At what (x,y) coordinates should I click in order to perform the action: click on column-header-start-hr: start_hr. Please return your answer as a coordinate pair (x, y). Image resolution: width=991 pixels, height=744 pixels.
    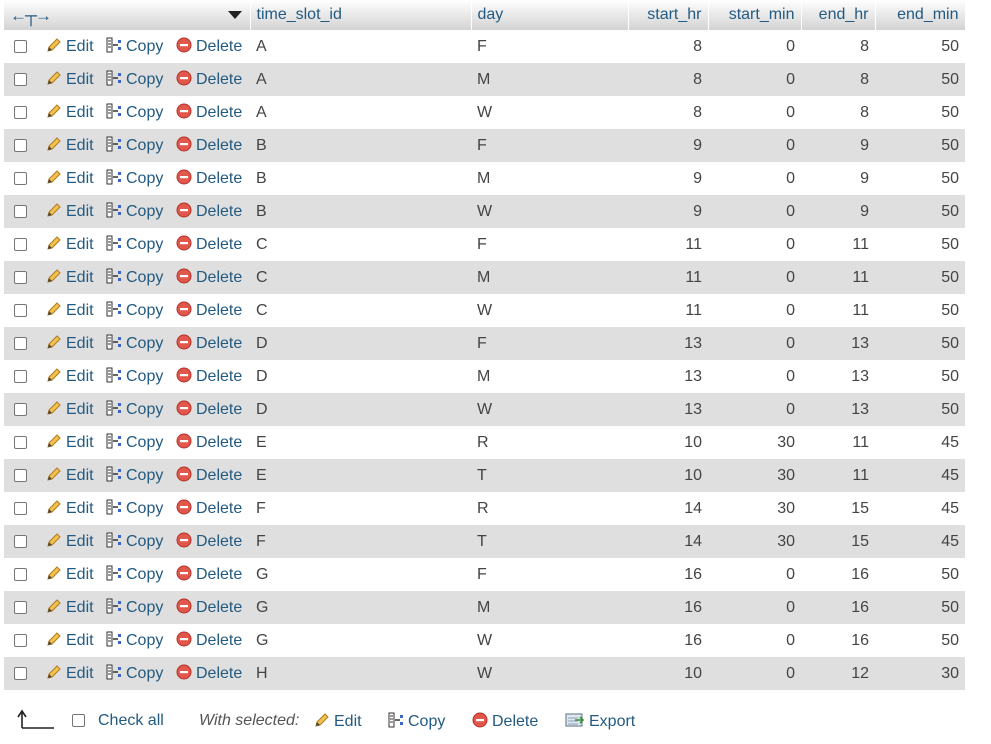
    Looking at the image, I should click on (668, 15).